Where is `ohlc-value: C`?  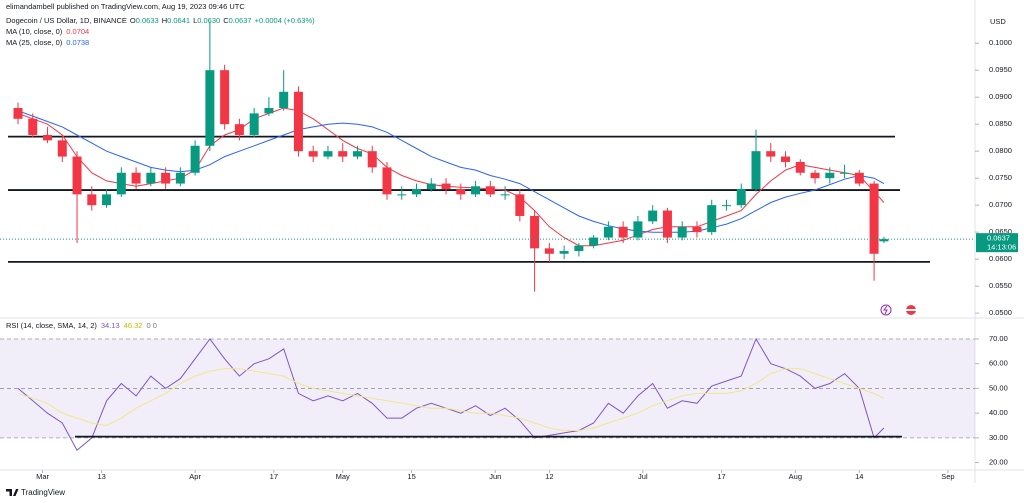 ohlc-value: C is located at coordinates (226, 20).